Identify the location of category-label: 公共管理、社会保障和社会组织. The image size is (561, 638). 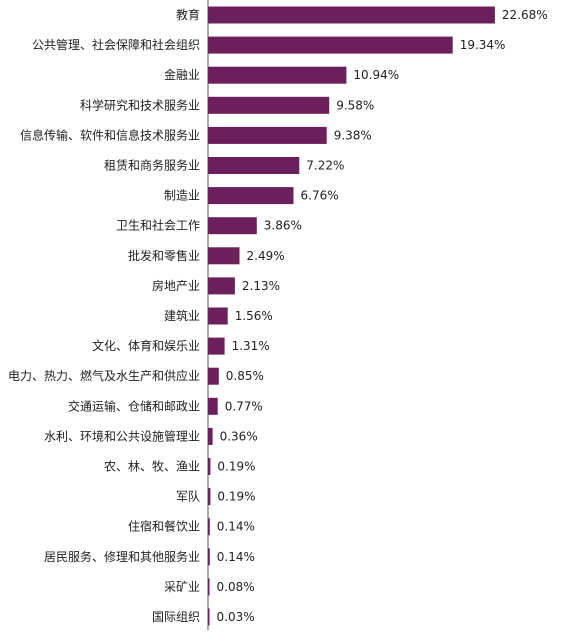
(116, 44).